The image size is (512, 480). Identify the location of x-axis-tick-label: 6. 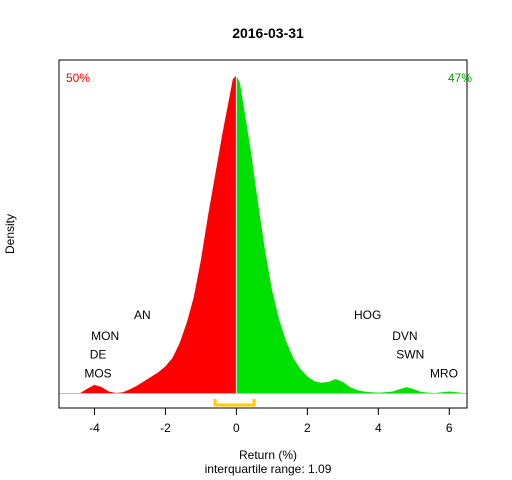
(449, 428).